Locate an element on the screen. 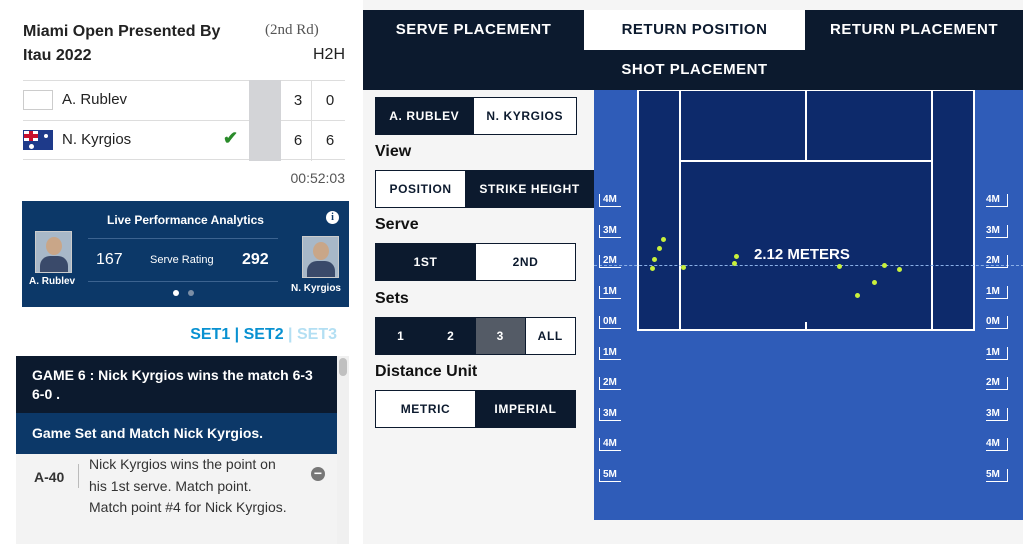 The image size is (1023, 544). player-name: N. Kyrgios is located at coordinates (97, 139).